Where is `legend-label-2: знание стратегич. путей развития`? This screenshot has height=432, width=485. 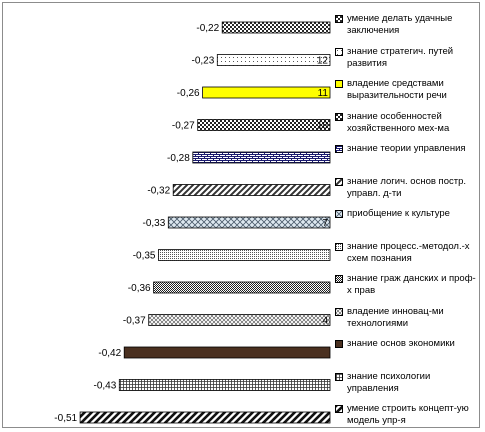 legend-label-2: знание стратегич. путей развития is located at coordinates (400, 57).